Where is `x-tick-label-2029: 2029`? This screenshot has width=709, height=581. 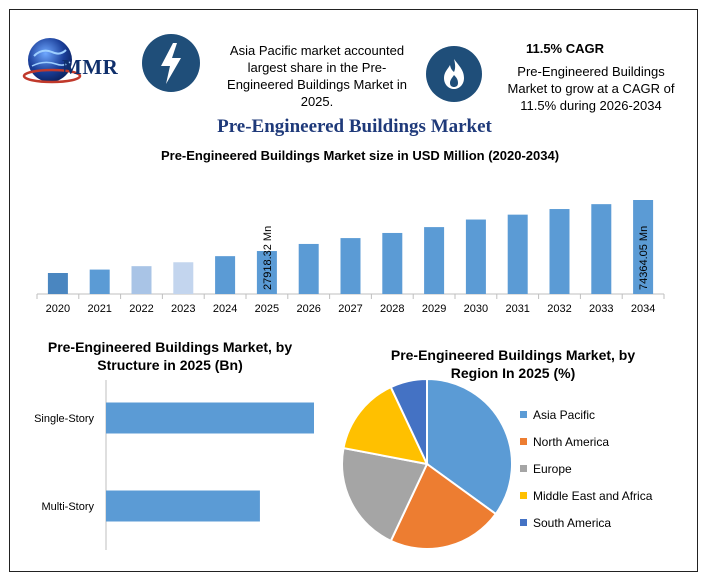 x-tick-label-2029: 2029 is located at coordinates (434, 309).